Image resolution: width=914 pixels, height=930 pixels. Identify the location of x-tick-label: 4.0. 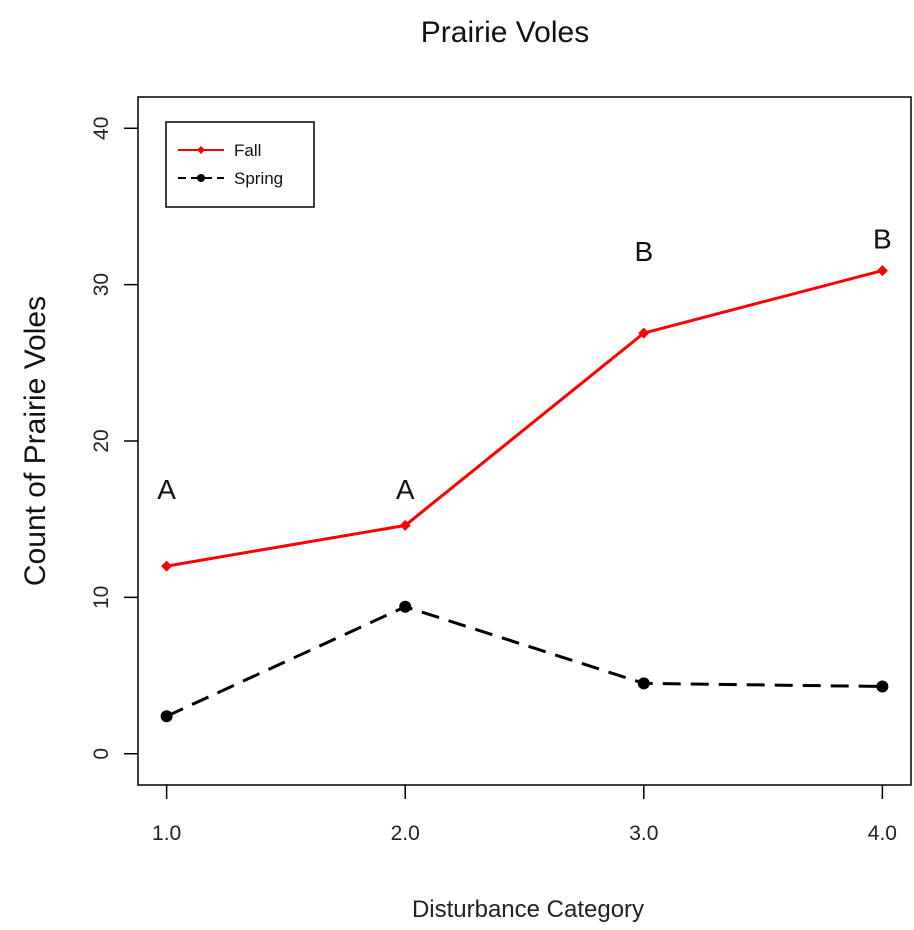
(882, 833).